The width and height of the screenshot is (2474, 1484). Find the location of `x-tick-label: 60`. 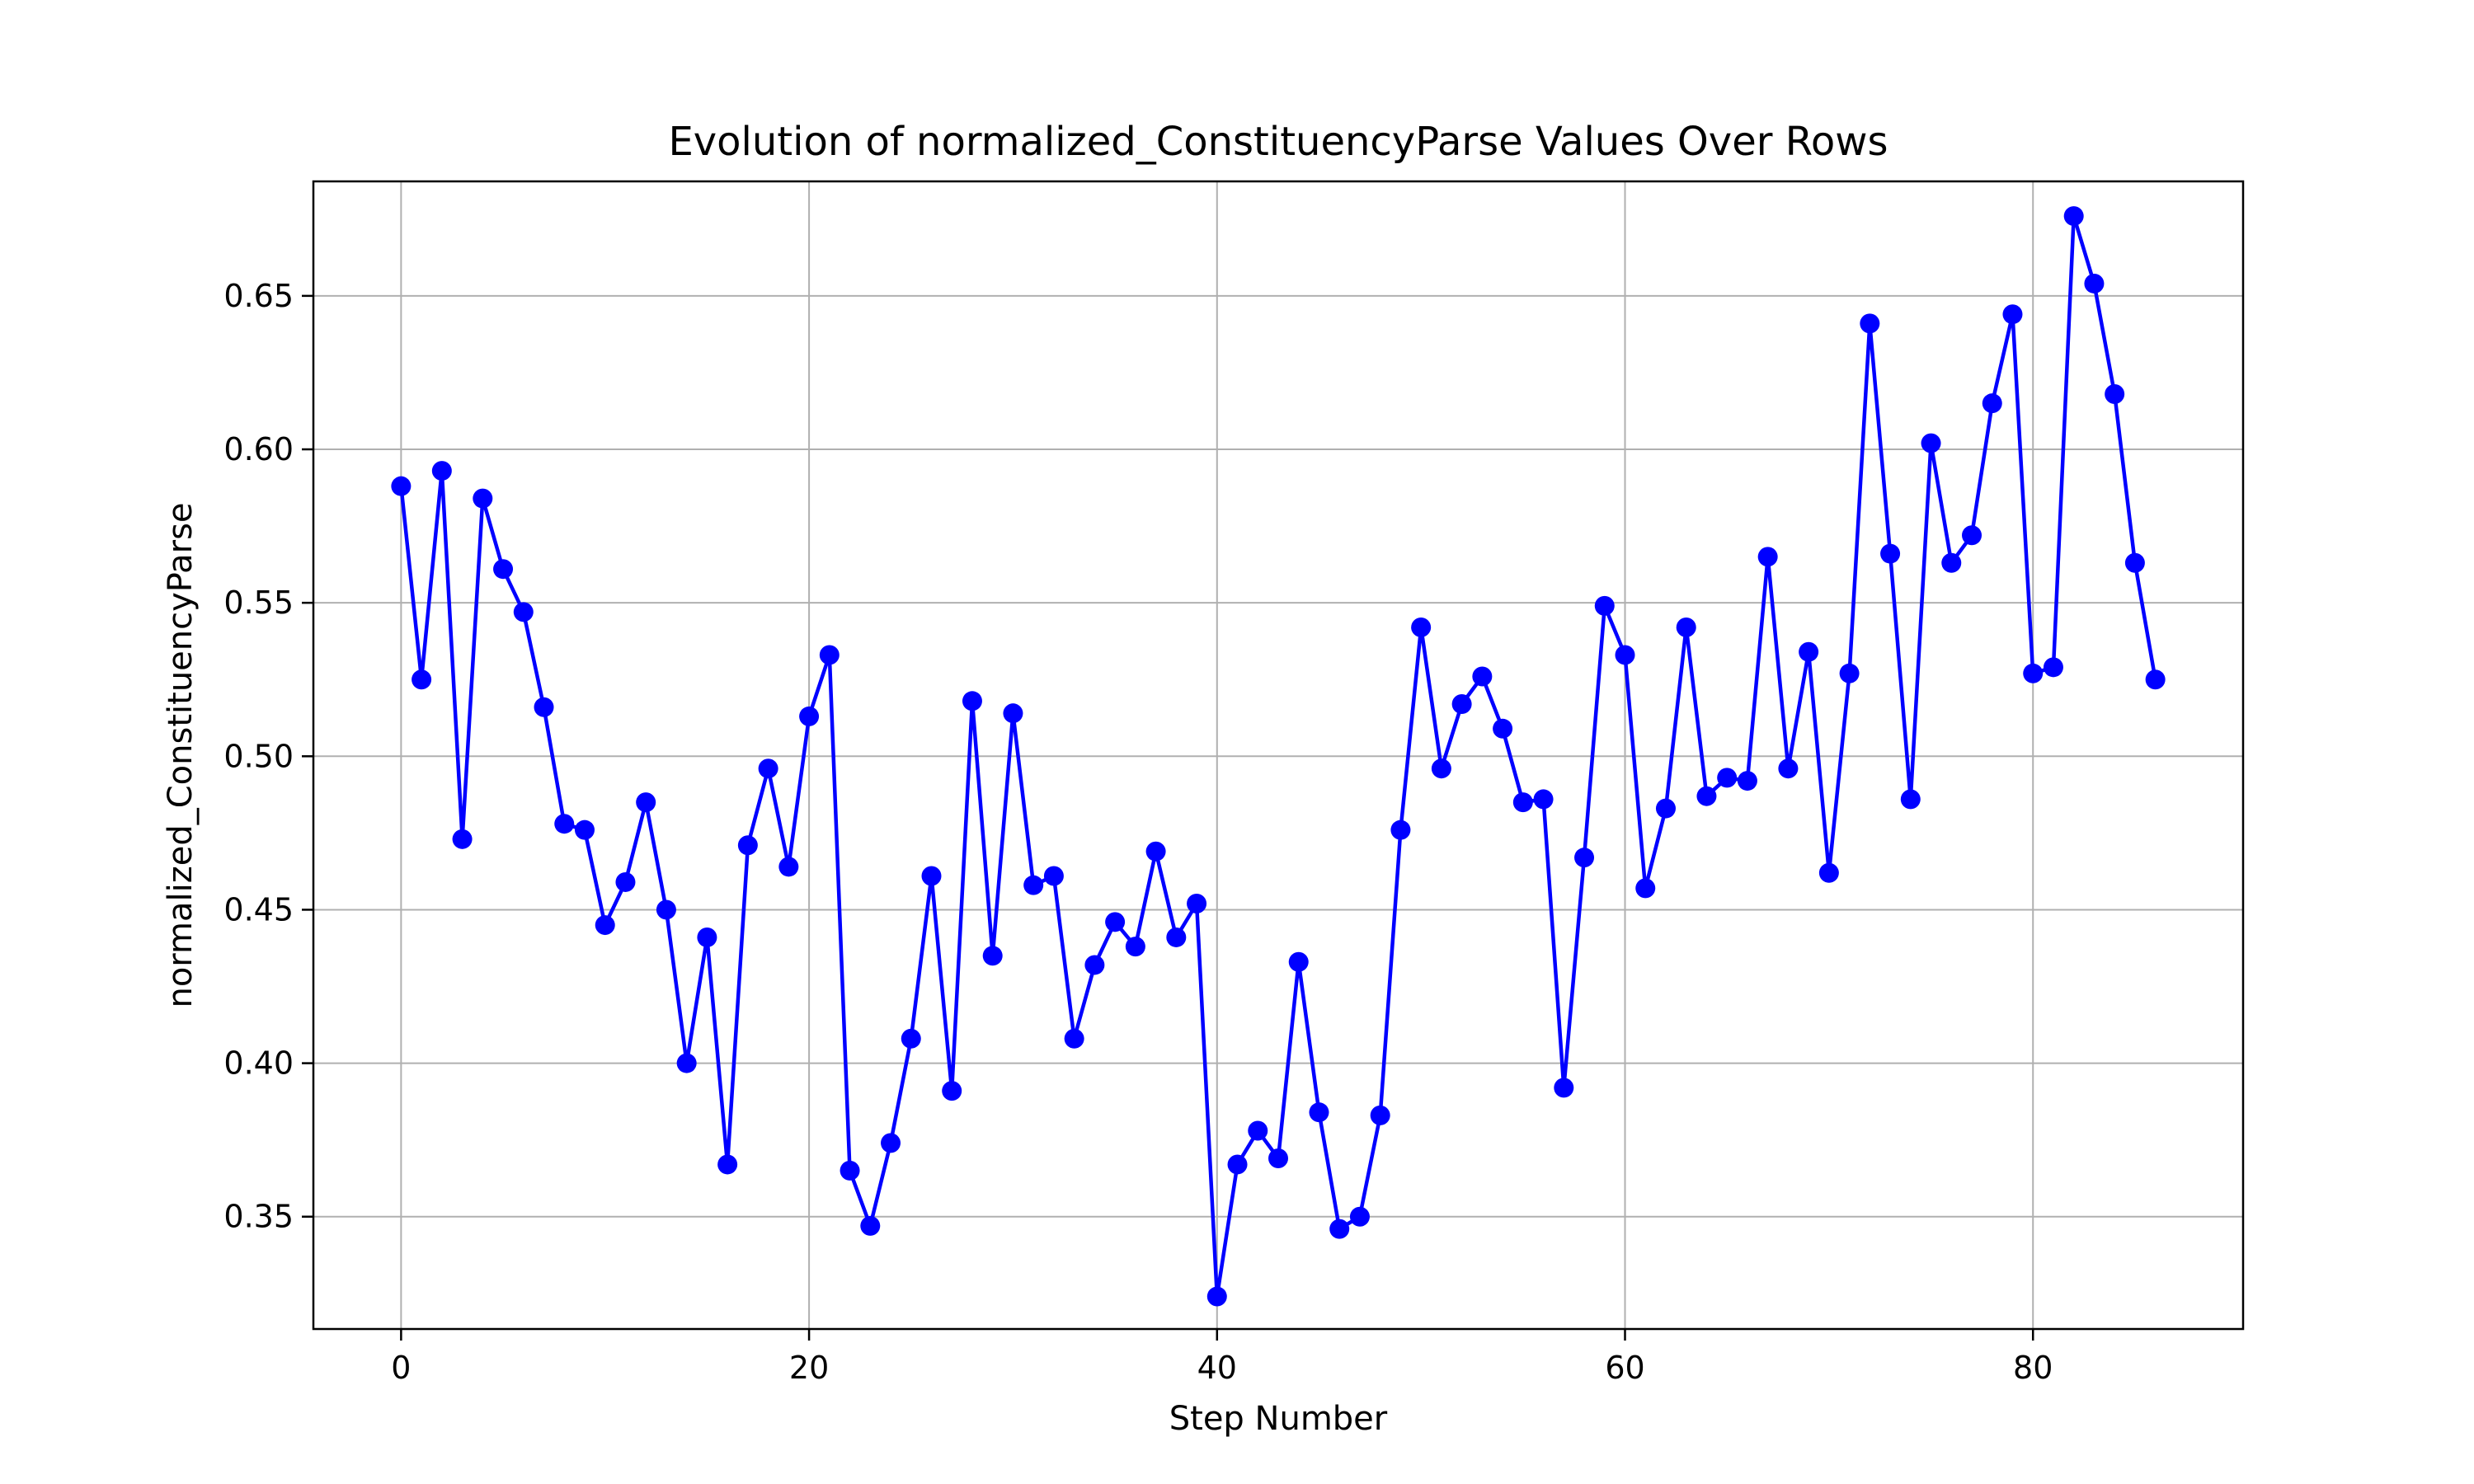

x-tick-label: 60 is located at coordinates (1624, 1368).